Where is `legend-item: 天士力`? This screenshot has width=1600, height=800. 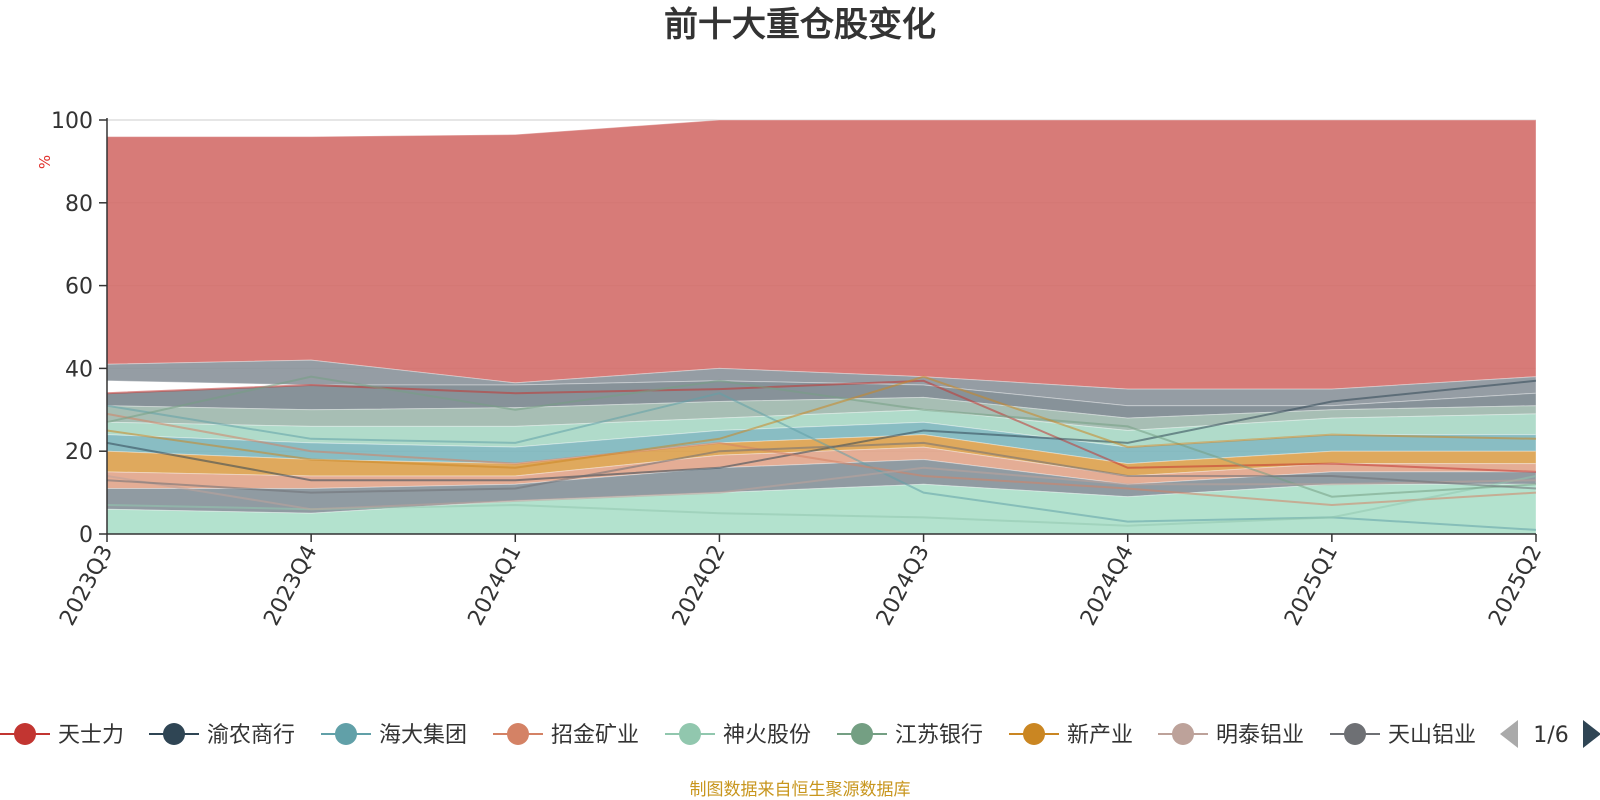 legend-item: 天士力 is located at coordinates (62, 735).